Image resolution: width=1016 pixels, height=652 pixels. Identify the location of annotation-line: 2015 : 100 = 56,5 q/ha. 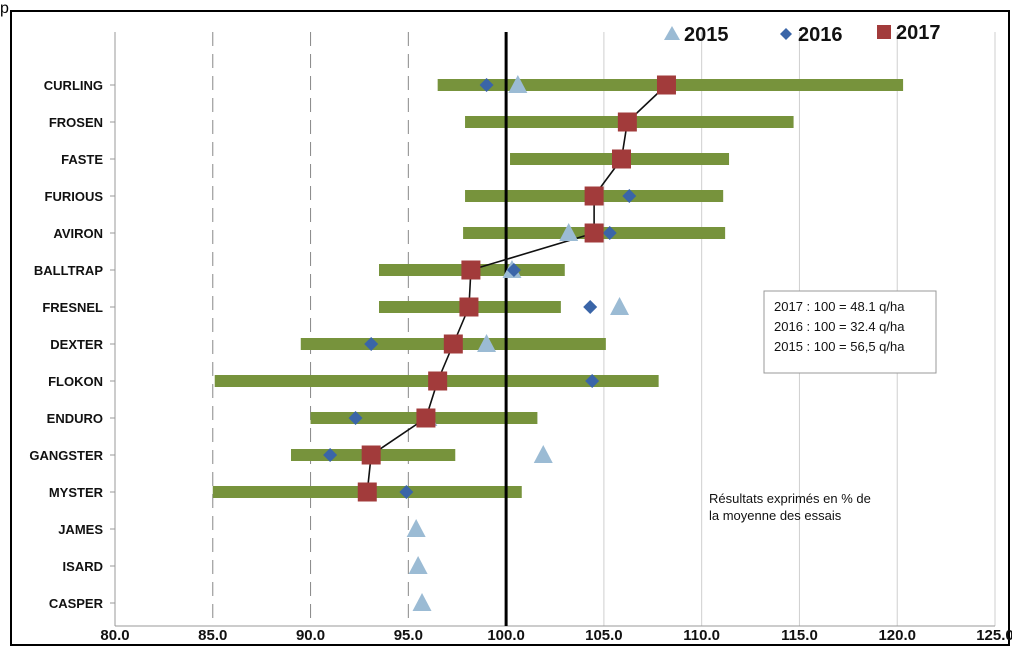
(839, 346).